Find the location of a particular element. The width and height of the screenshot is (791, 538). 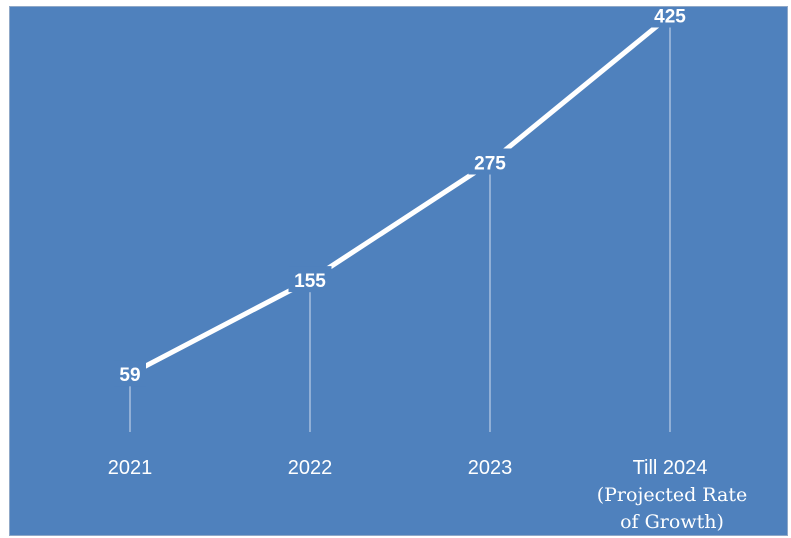

x-tick-note-4-line-2: of Growth) is located at coordinates (672, 522).